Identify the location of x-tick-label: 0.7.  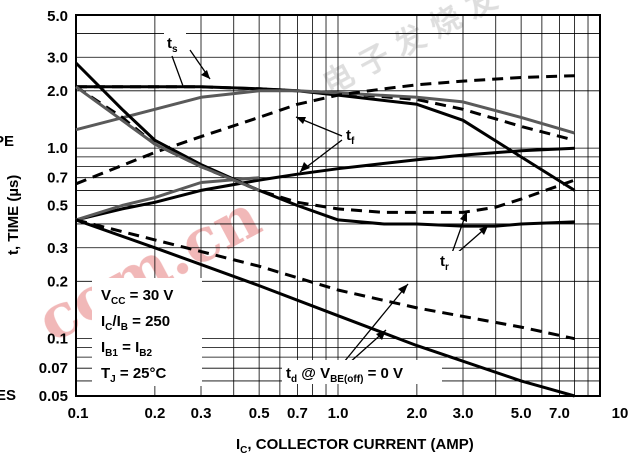
(297, 413).